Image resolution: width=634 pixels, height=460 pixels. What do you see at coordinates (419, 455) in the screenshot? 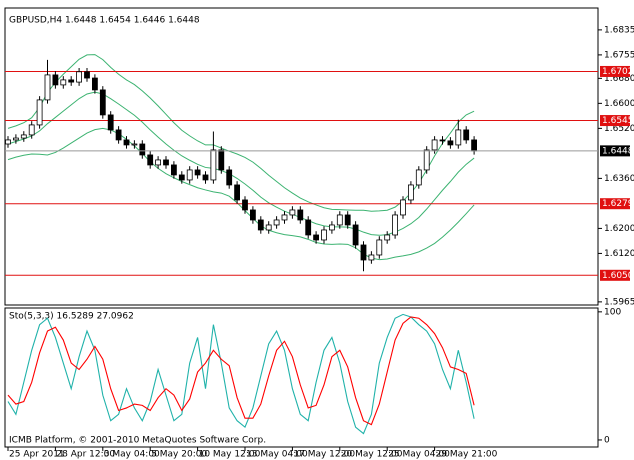
I see `x-tick-label: 25 May 04:00` at bounding box center [419, 455].